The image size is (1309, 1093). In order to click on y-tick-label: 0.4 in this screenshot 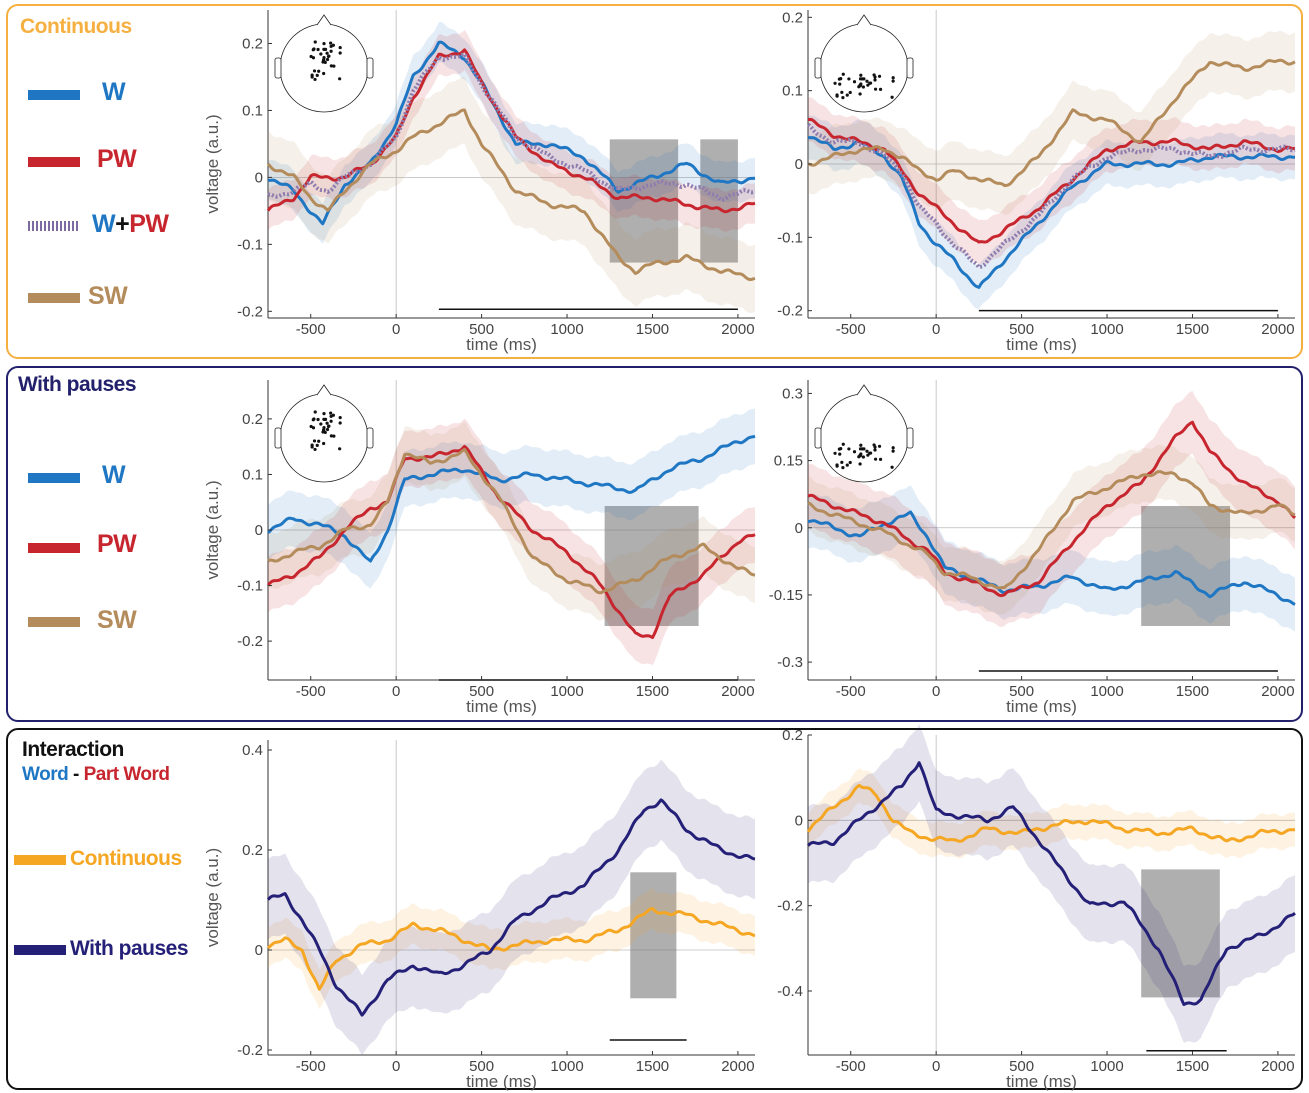, I will do `click(252, 750)`.